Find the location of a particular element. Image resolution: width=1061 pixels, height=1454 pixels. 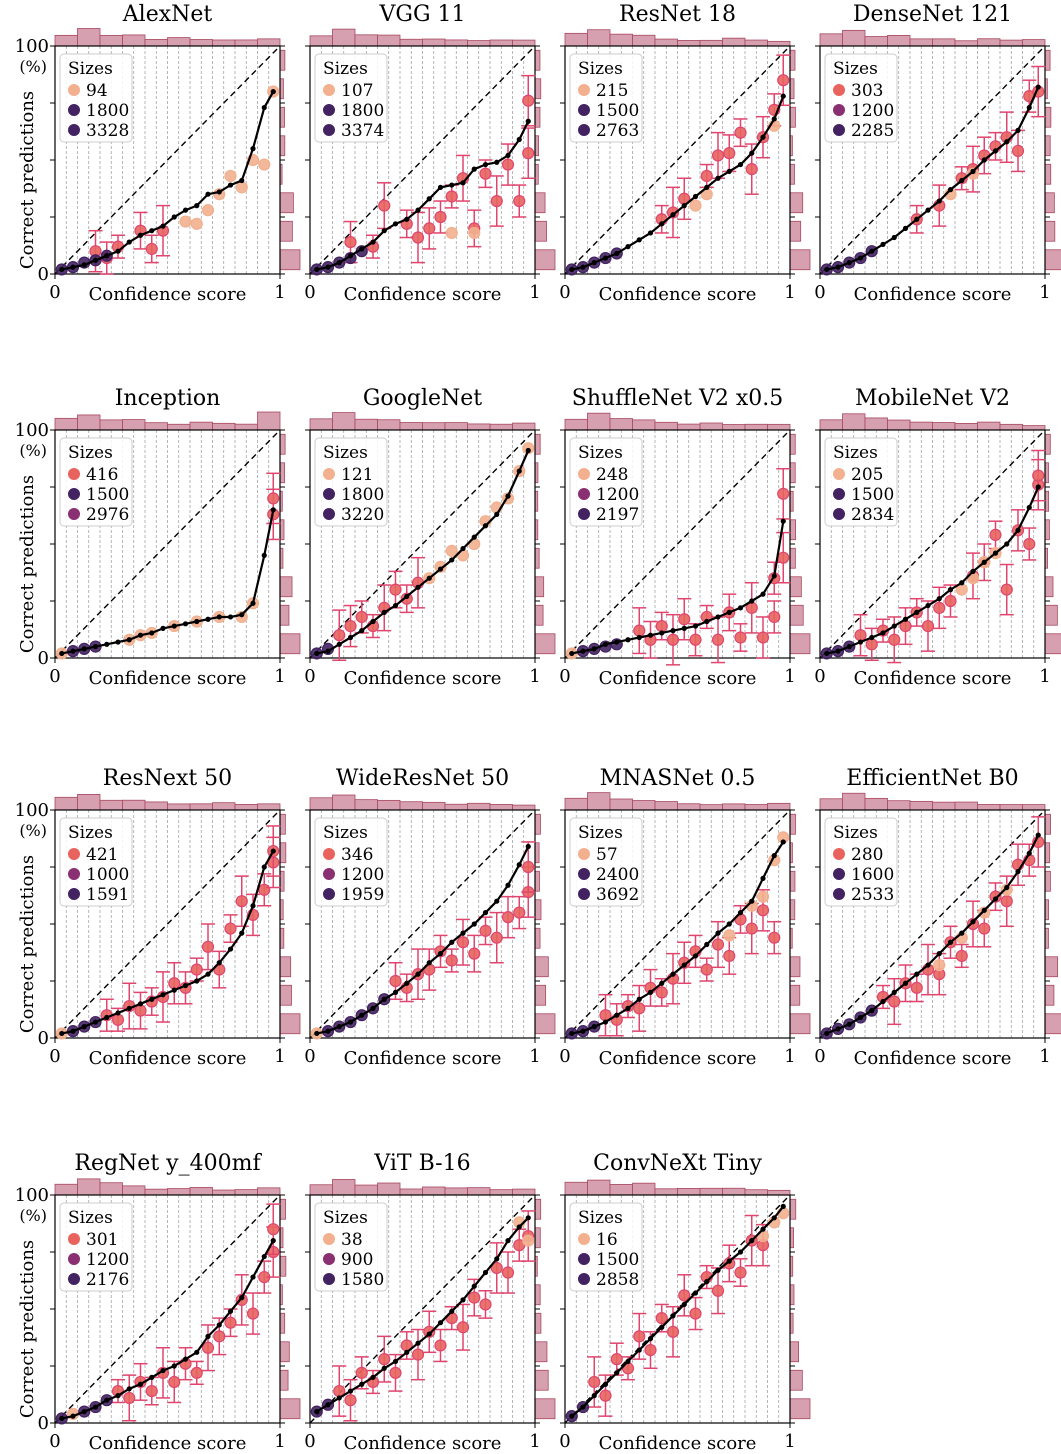

legend-label: 2197 is located at coordinates (617, 515).